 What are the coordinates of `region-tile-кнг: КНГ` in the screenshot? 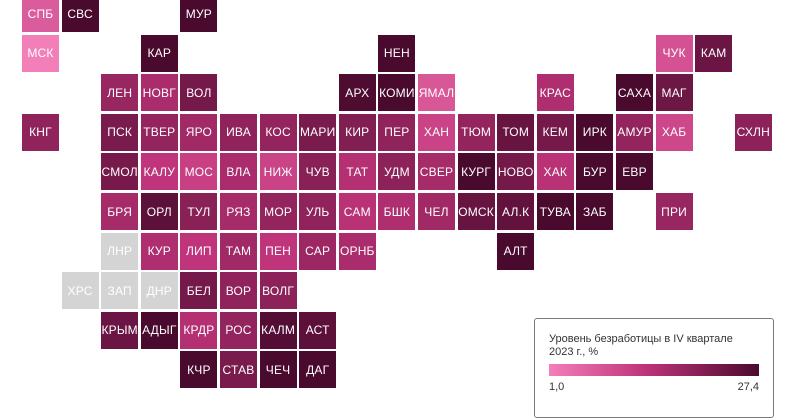 It's located at (40, 132).